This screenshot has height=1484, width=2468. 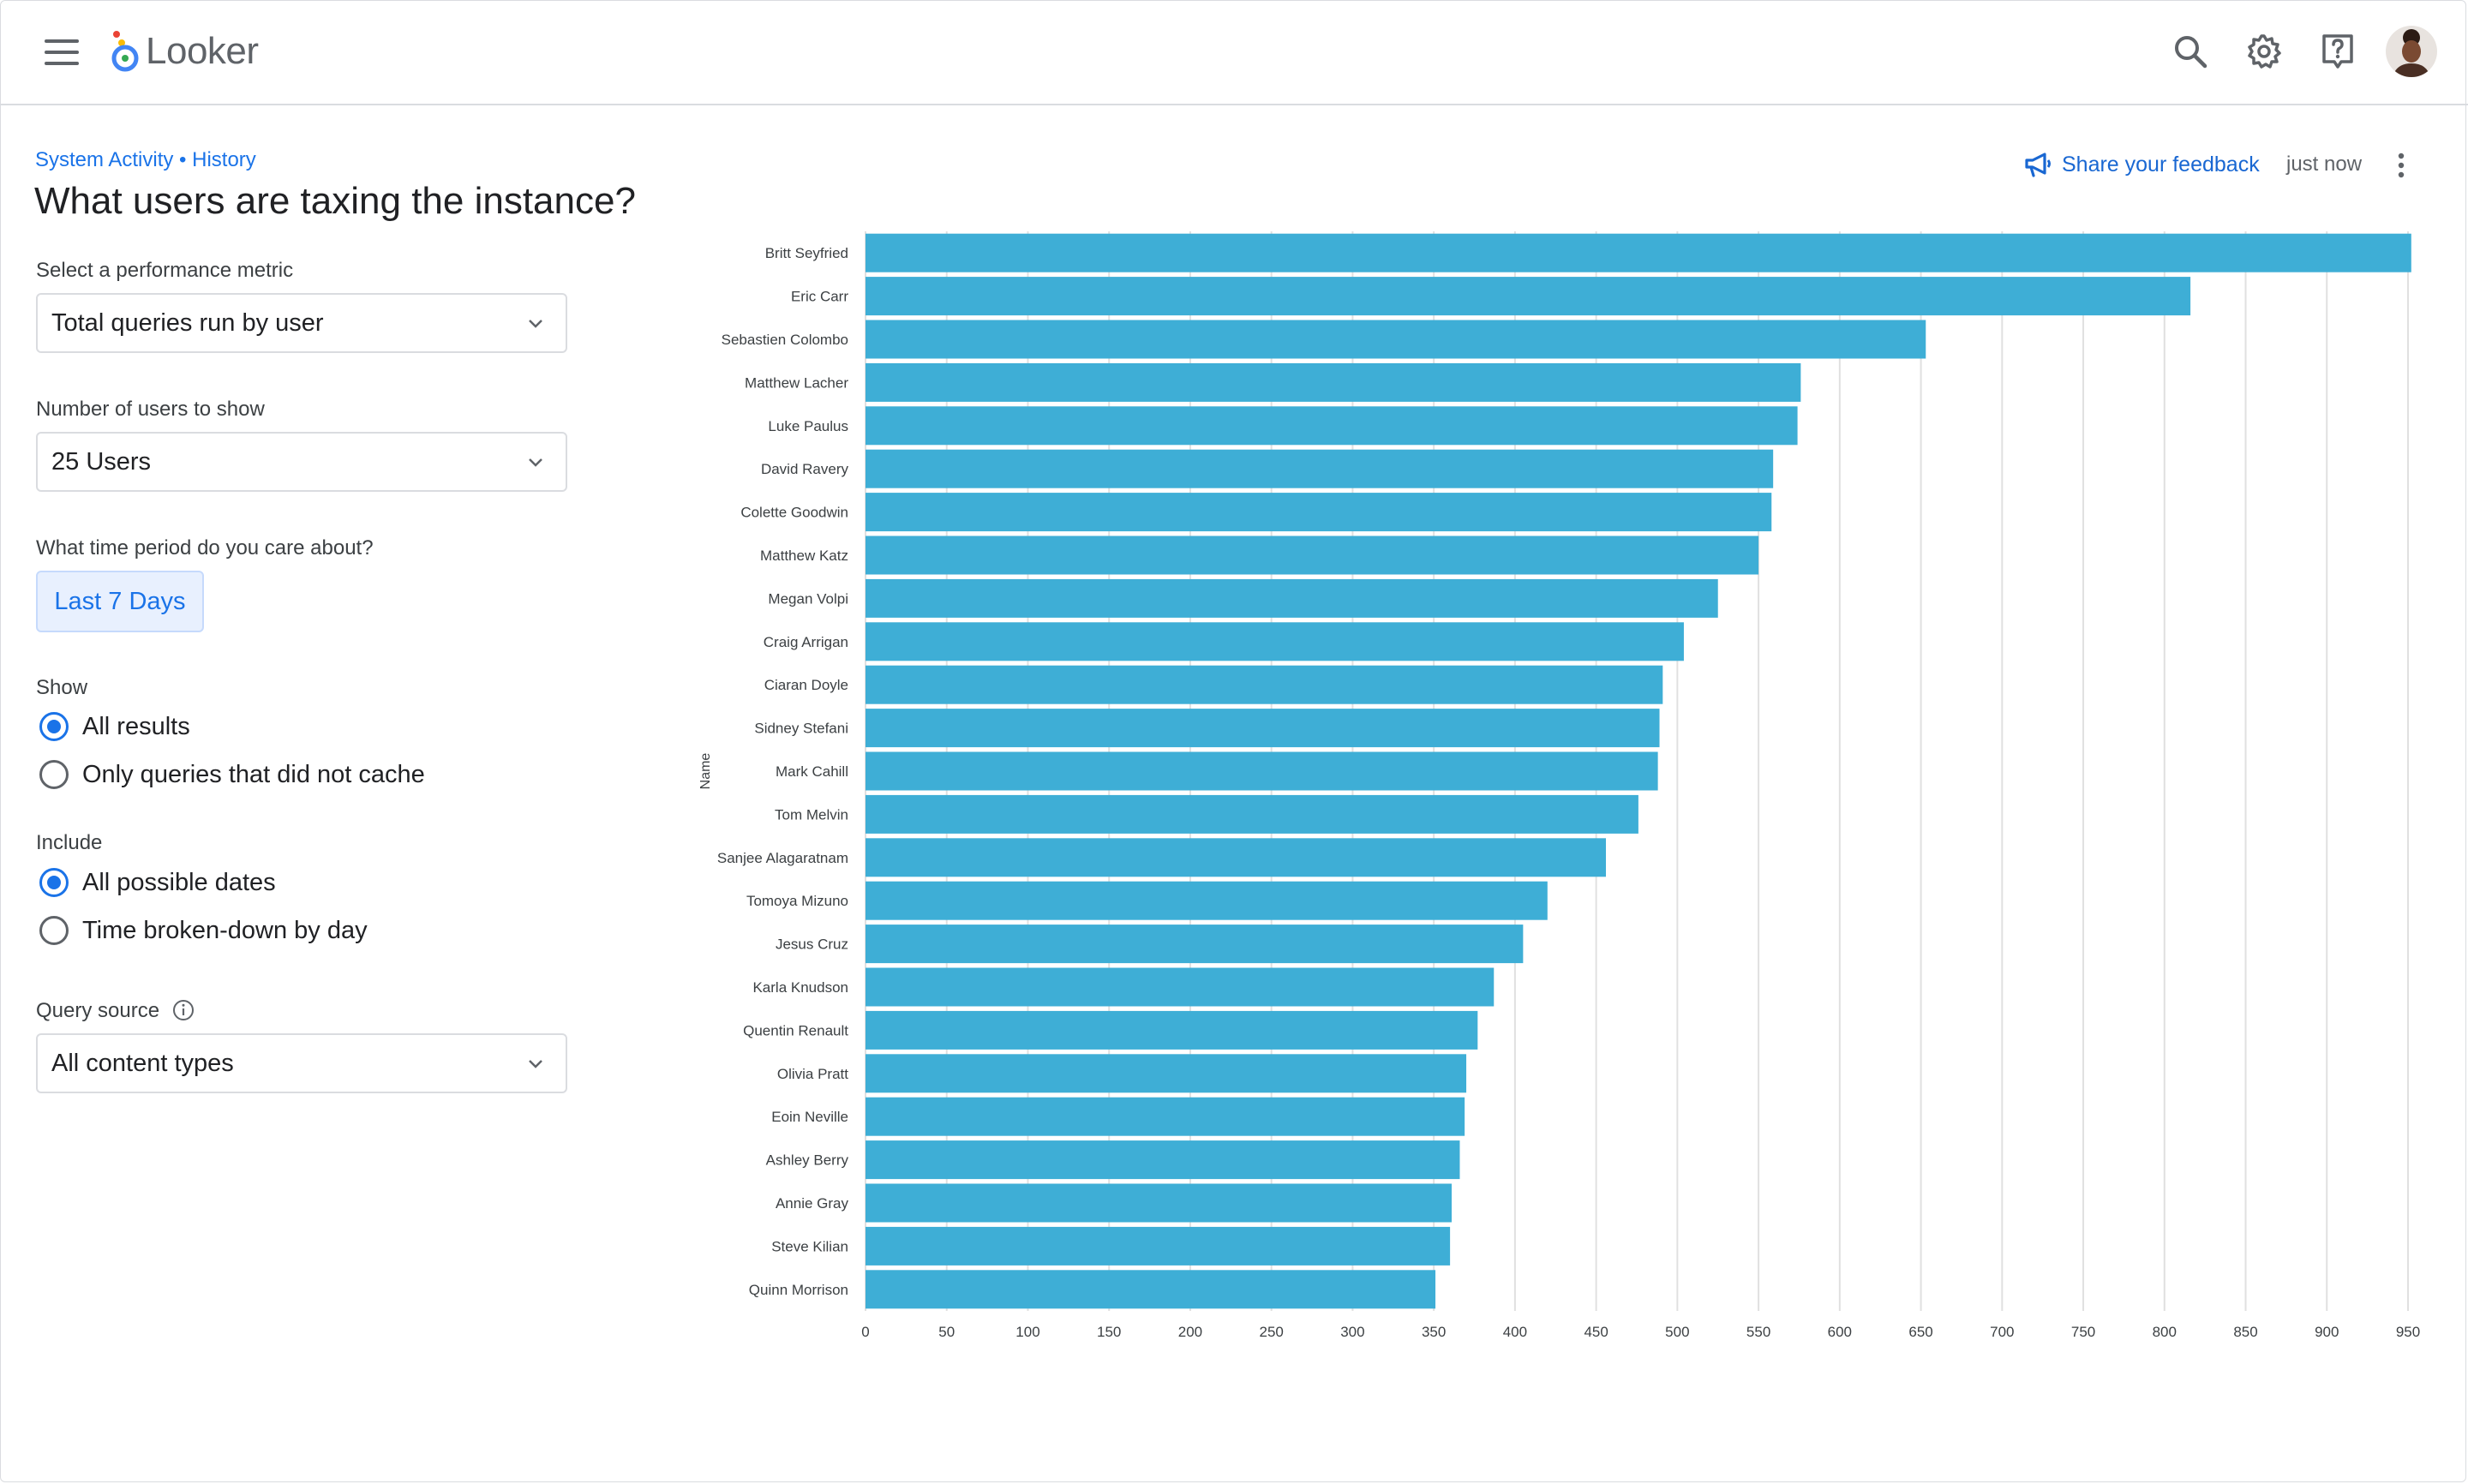 I want to click on search-icon, so click(x=2190, y=51).